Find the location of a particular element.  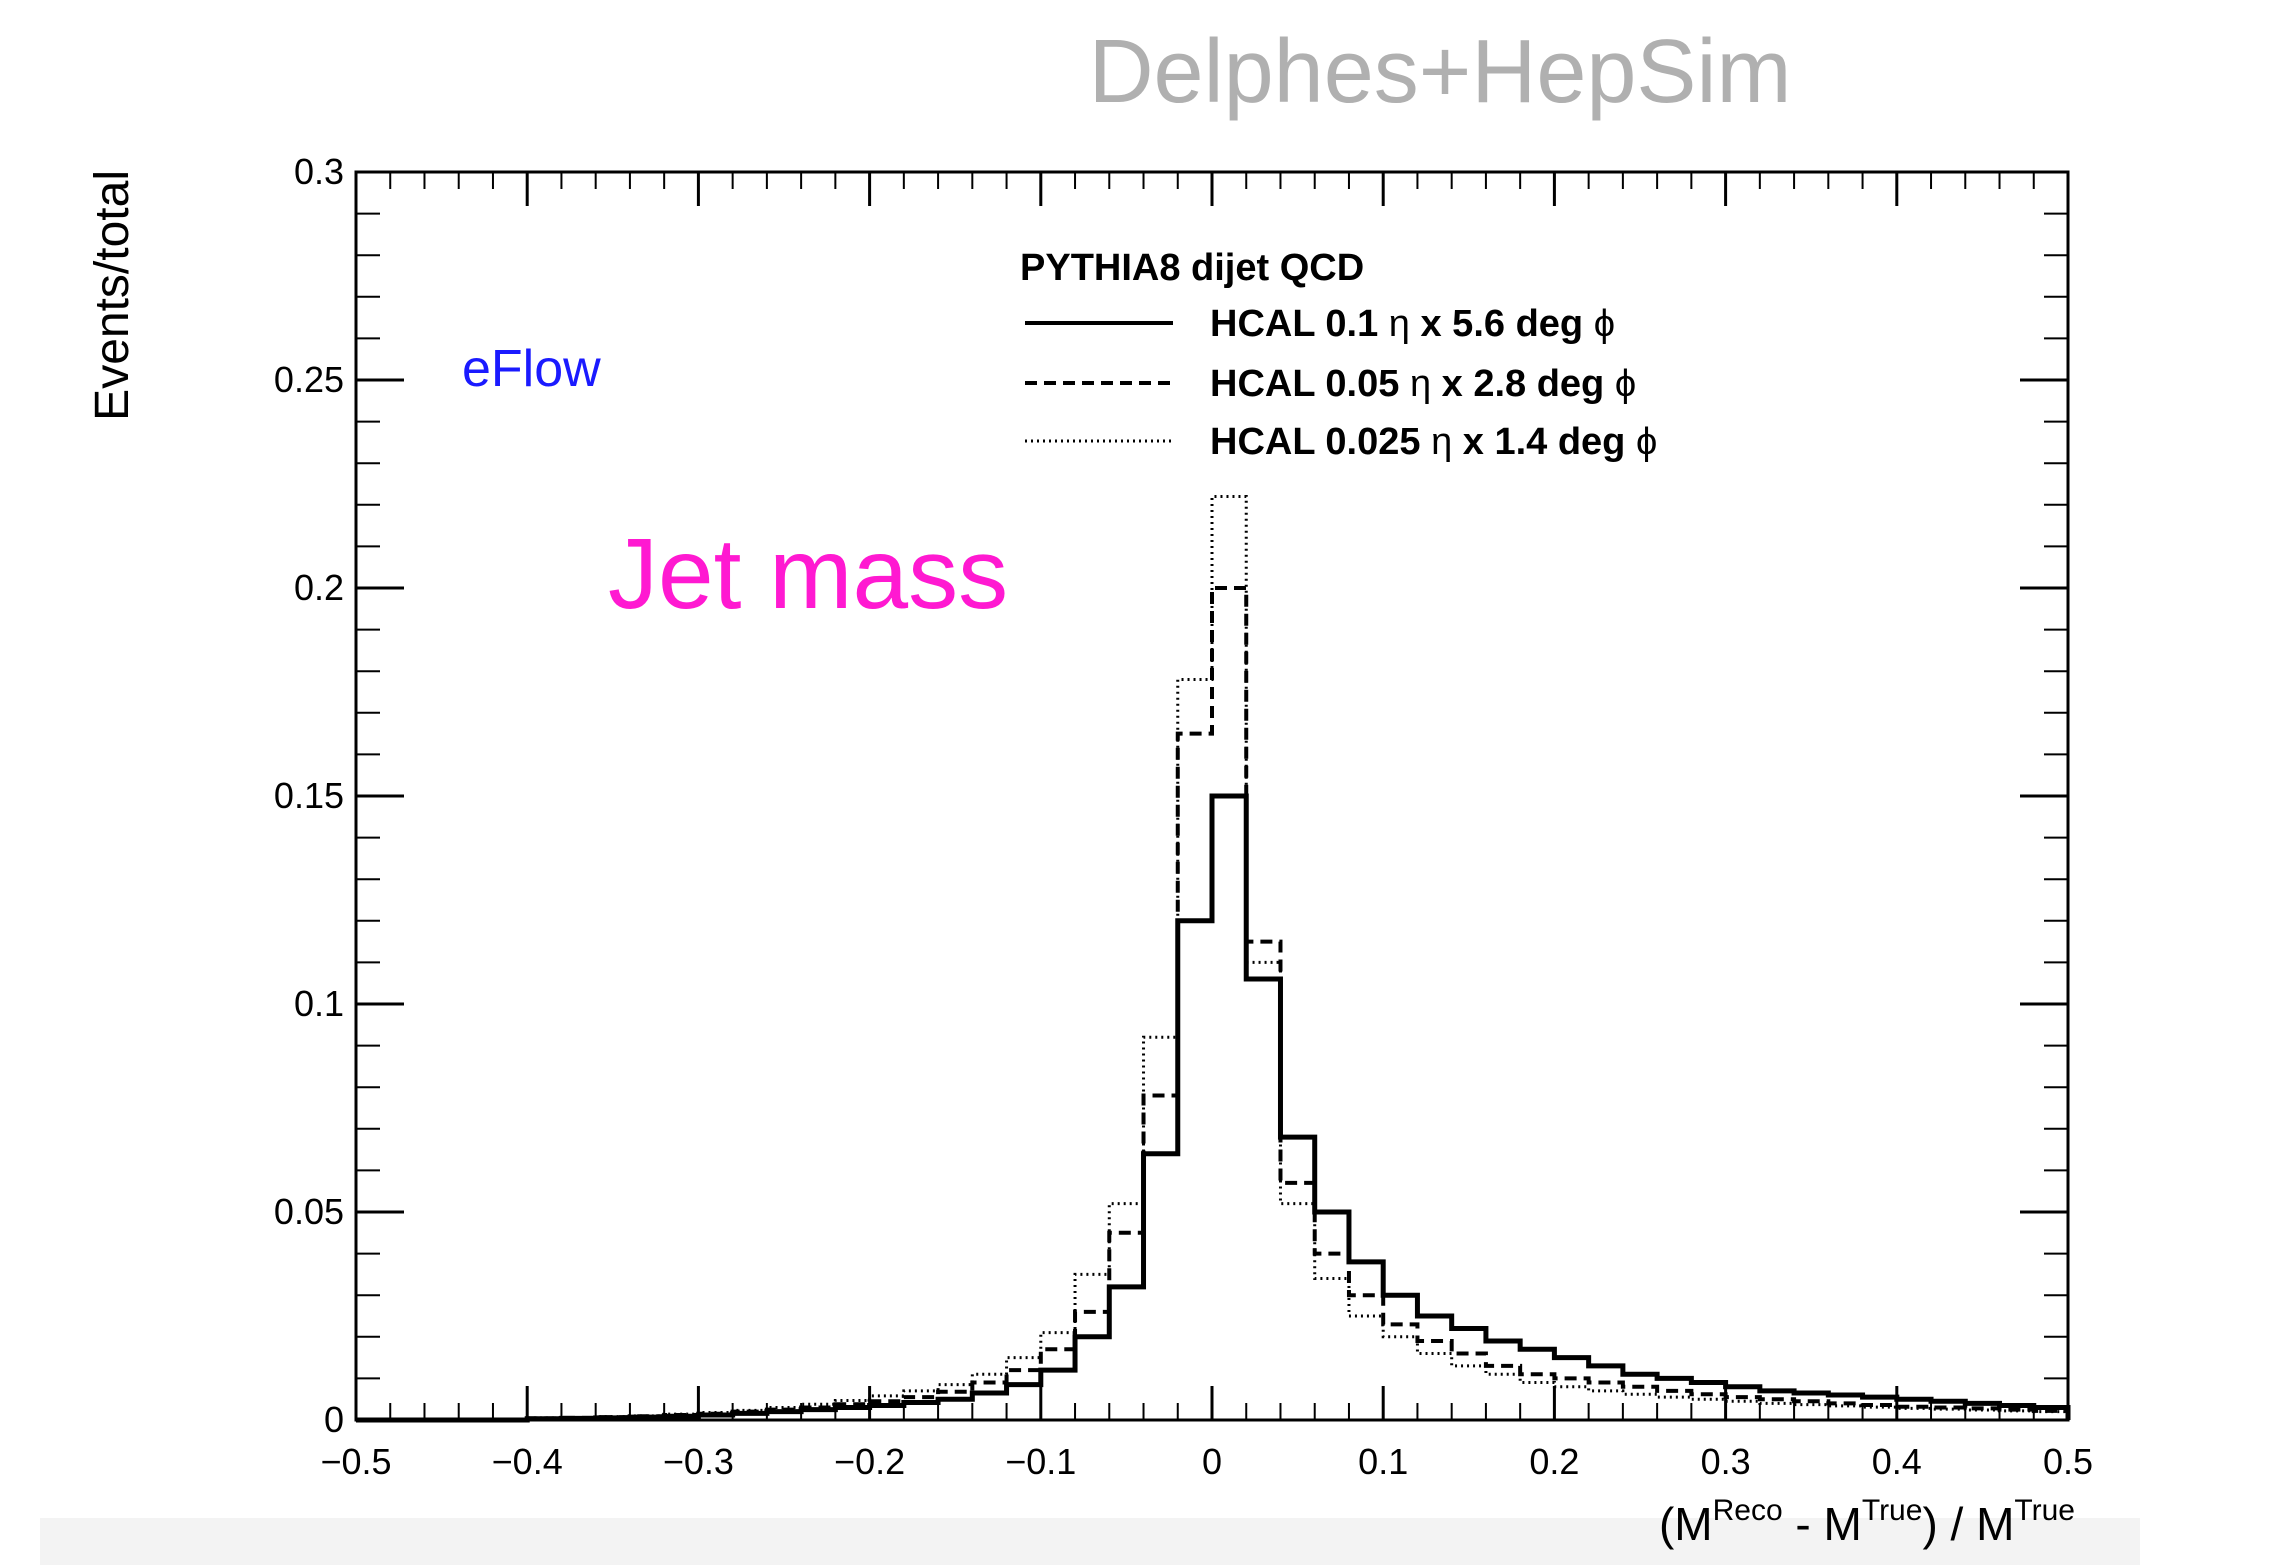

x-tick-label: 0.2 is located at coordinates (1554, 1461).